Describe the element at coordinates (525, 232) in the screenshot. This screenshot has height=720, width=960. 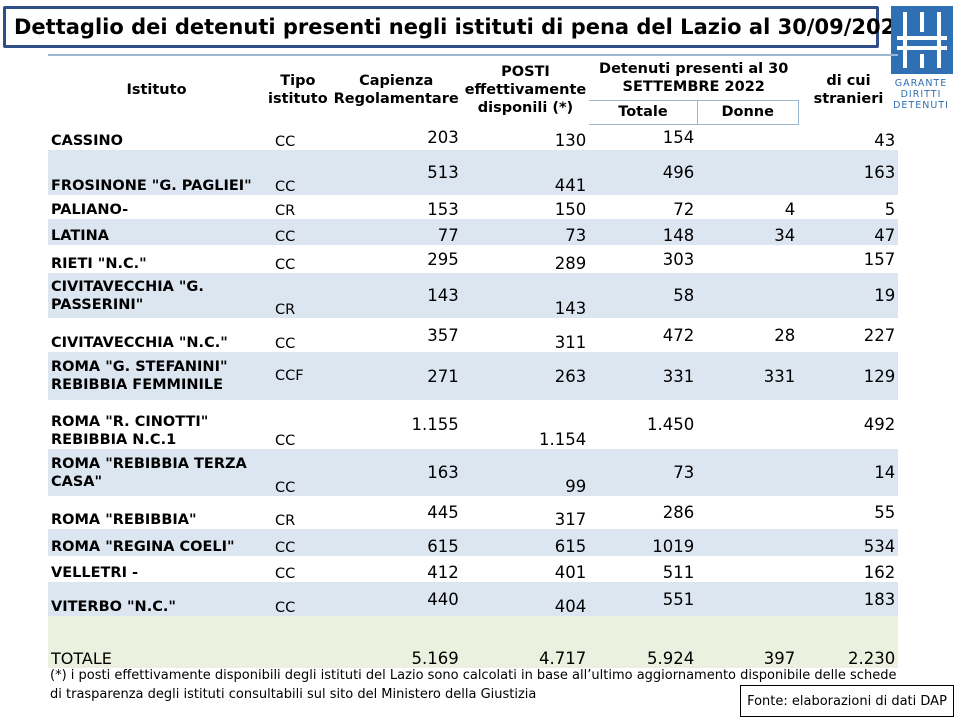
I see `cell-posti: 73` at that location.